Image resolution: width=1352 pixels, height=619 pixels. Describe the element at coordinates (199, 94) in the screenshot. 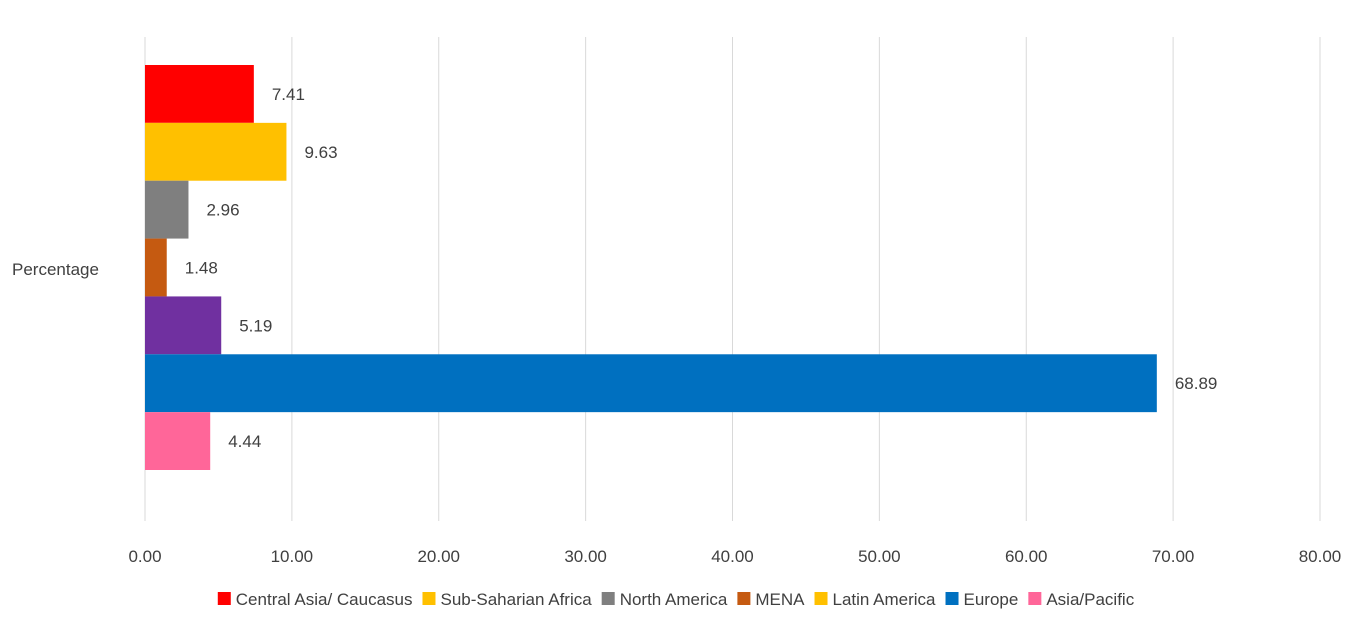

I see `bar-central-asia-caucasus` at that location.